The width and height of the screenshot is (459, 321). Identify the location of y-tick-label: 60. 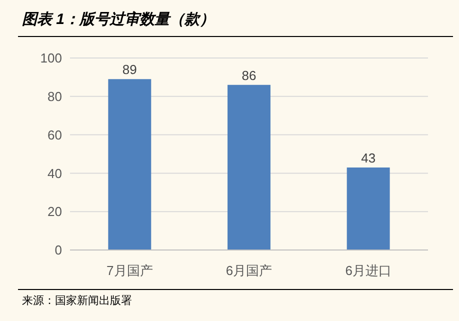
(55, 134).